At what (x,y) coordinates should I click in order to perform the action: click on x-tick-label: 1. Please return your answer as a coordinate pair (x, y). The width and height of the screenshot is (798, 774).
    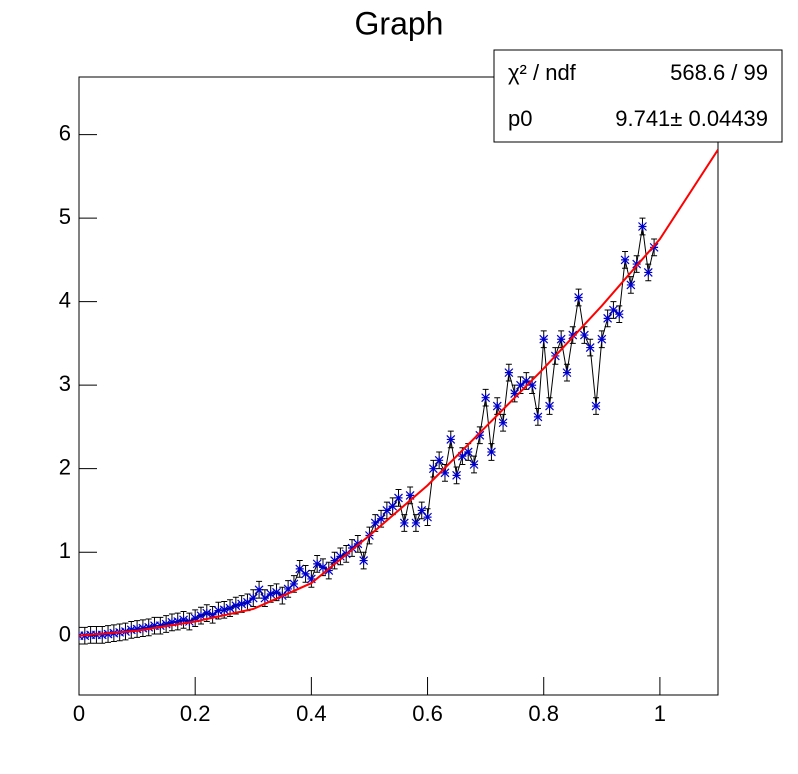
    Looking at the image, I should click on (660, 713).